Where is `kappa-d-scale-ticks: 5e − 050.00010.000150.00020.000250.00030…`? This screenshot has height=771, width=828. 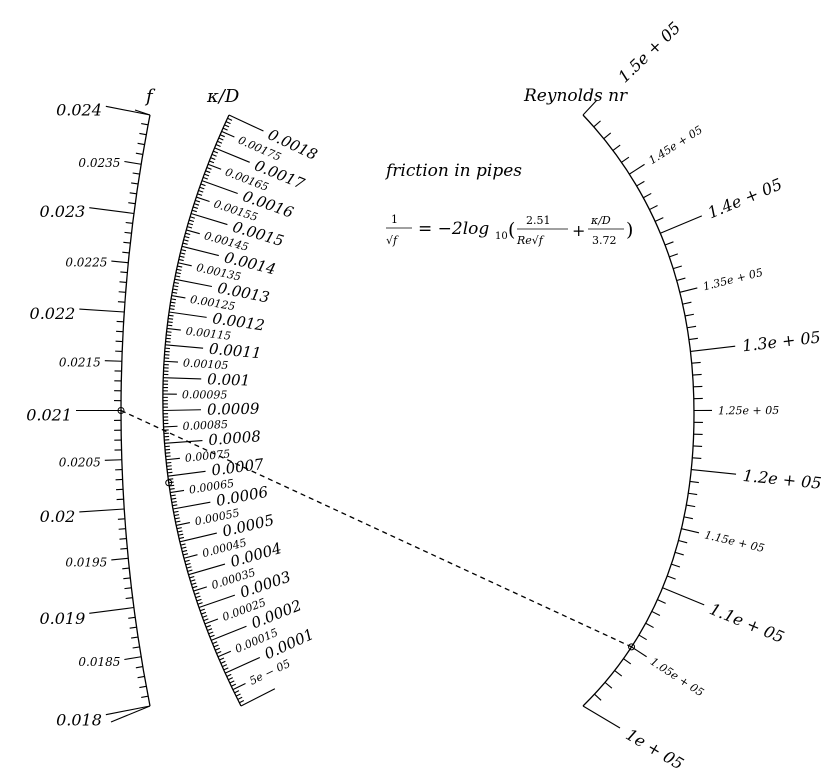 kappa-d-scale-ticks: 5e − 050.00010.000150.00020.000250.00030… is located at coordinates (241, 410).